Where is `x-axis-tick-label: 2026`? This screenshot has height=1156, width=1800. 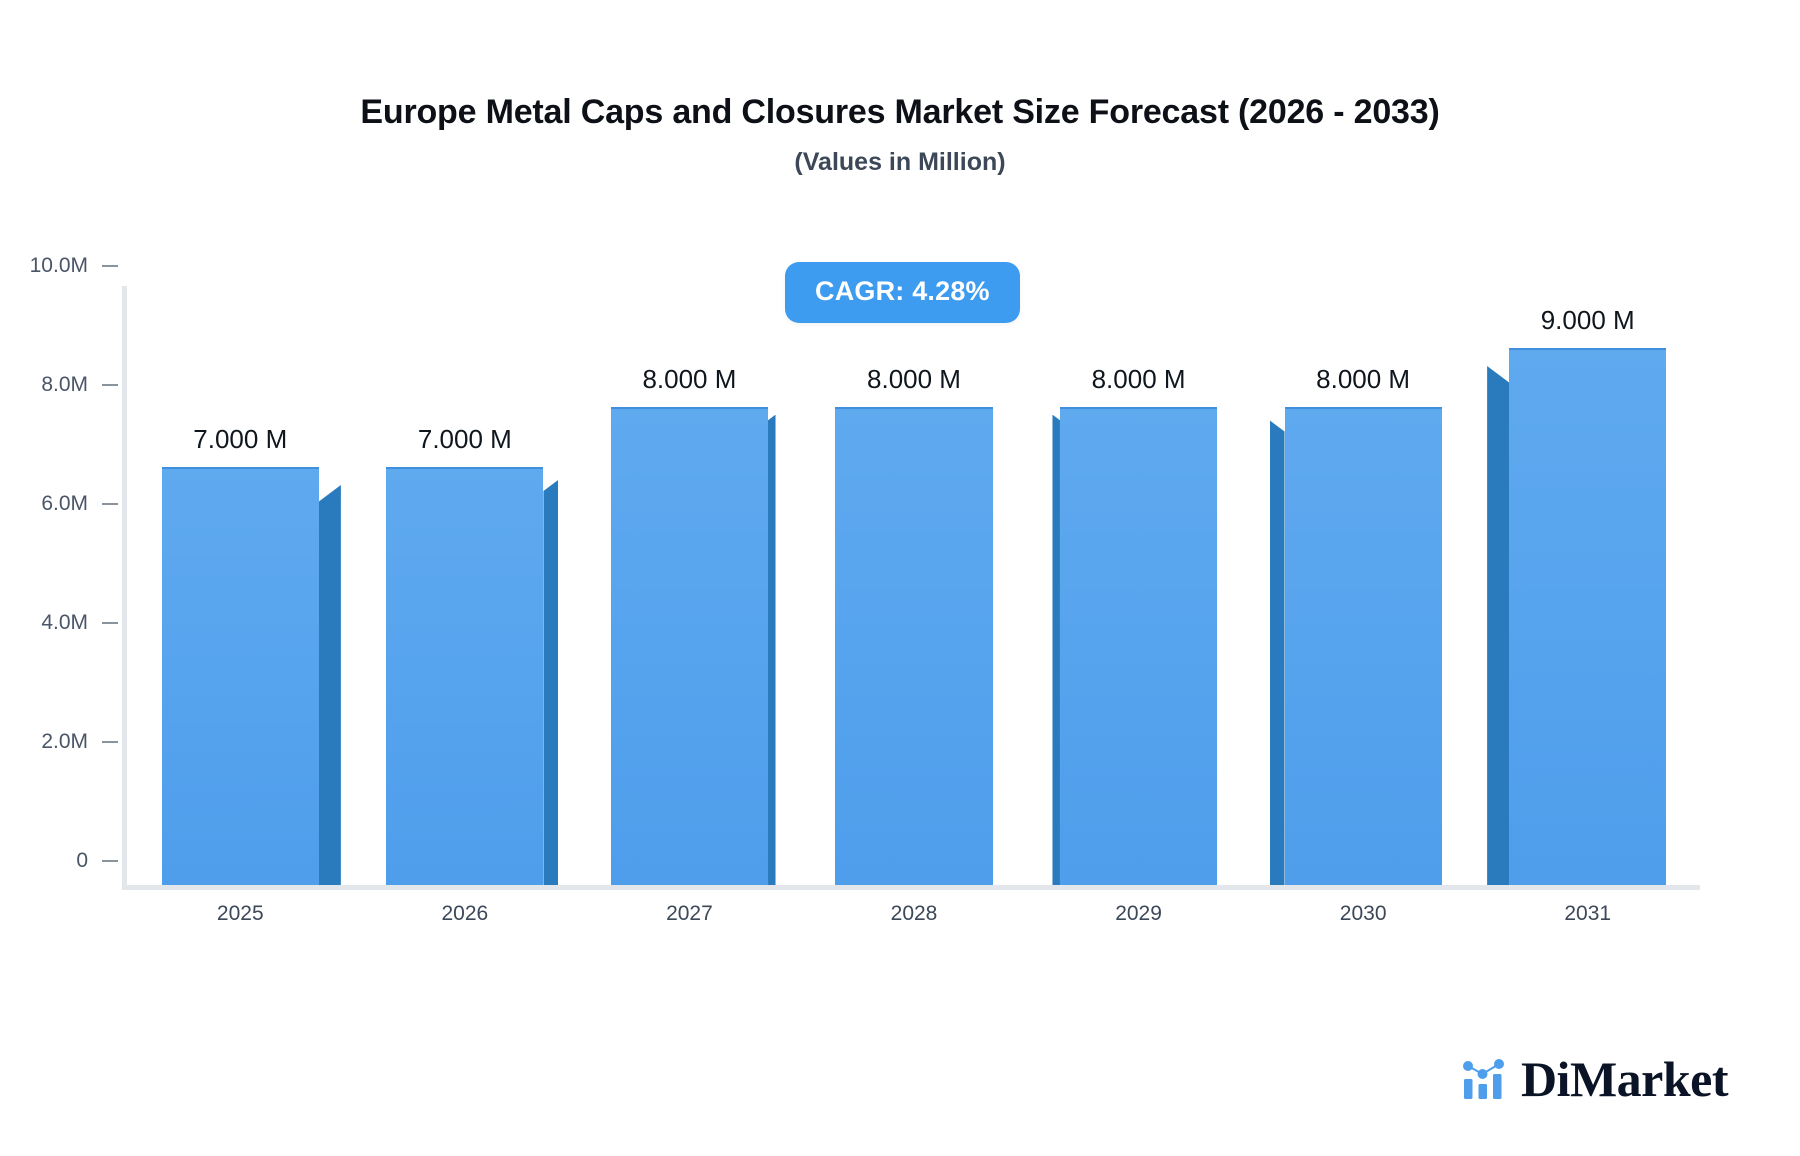
x-axis-tick-label: 2026 is located at coordinates (465, 913).